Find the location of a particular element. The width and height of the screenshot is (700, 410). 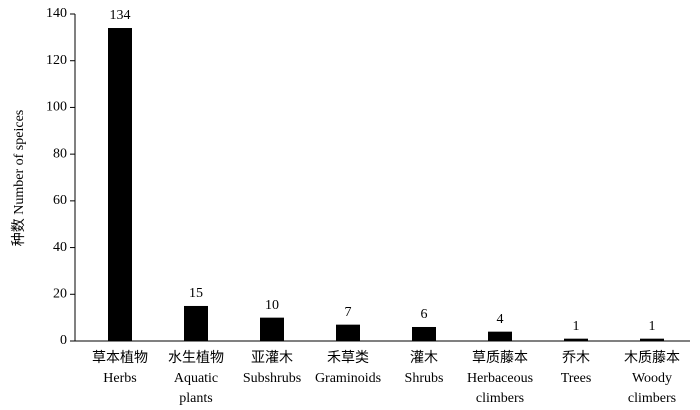

x-tick-label: 禾草类 is located at coordinates (348, 358).